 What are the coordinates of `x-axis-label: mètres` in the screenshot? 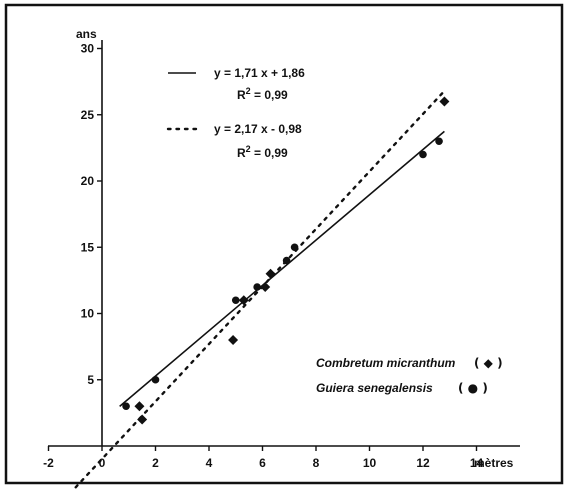 It's located at (494, 463).